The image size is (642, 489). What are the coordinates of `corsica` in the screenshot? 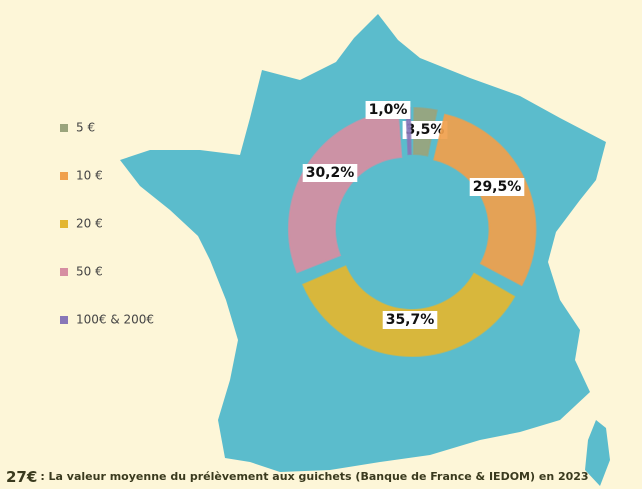 It's located at (597, 453).